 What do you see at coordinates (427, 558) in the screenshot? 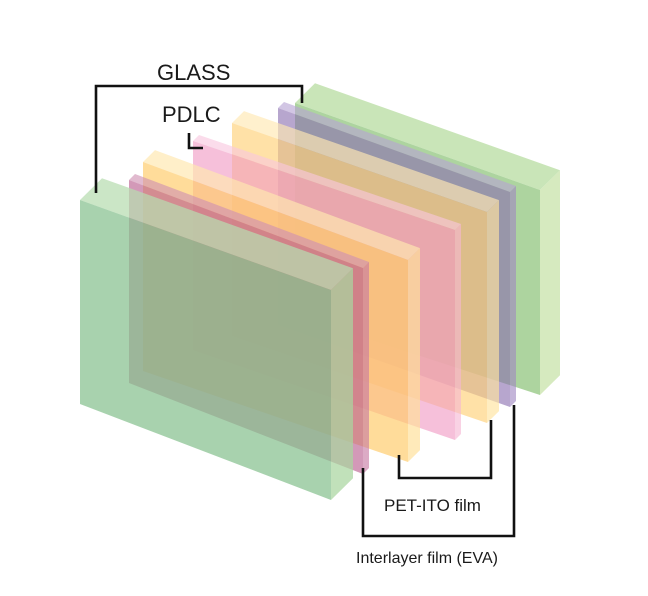
I see `interlayer-label: Interlayer film (EVA)` at bounding box center [427, 558].